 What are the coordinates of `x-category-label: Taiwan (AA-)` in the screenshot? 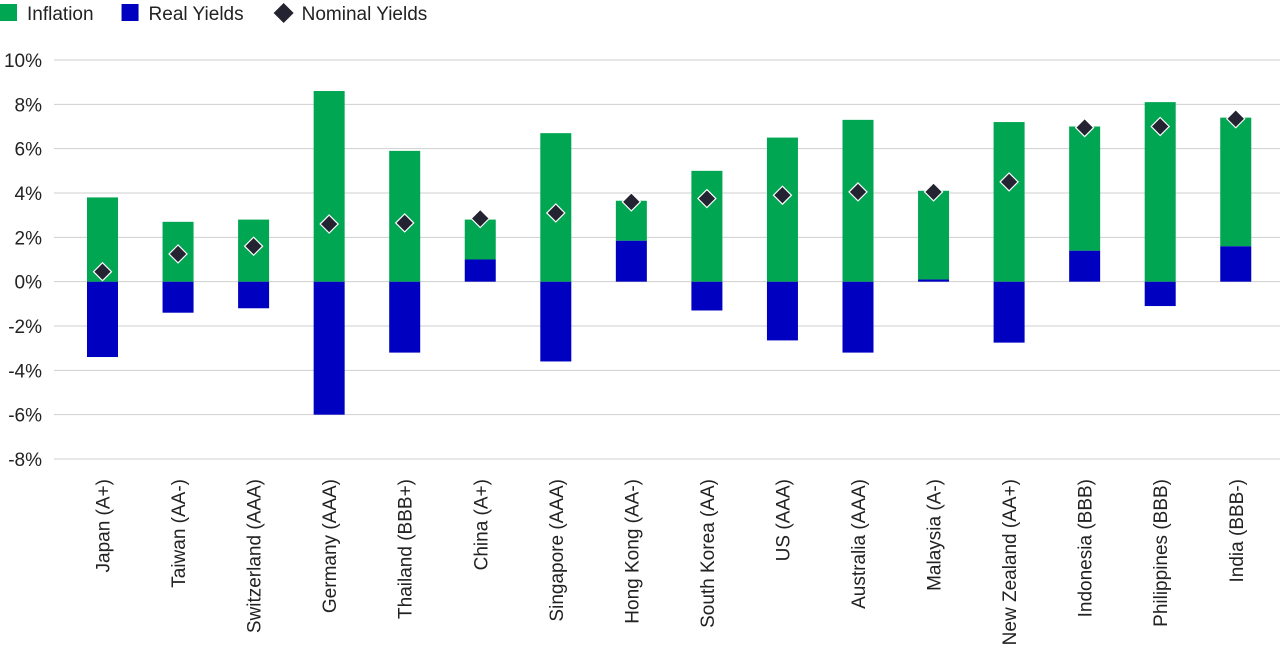 It's located at (179, 533).